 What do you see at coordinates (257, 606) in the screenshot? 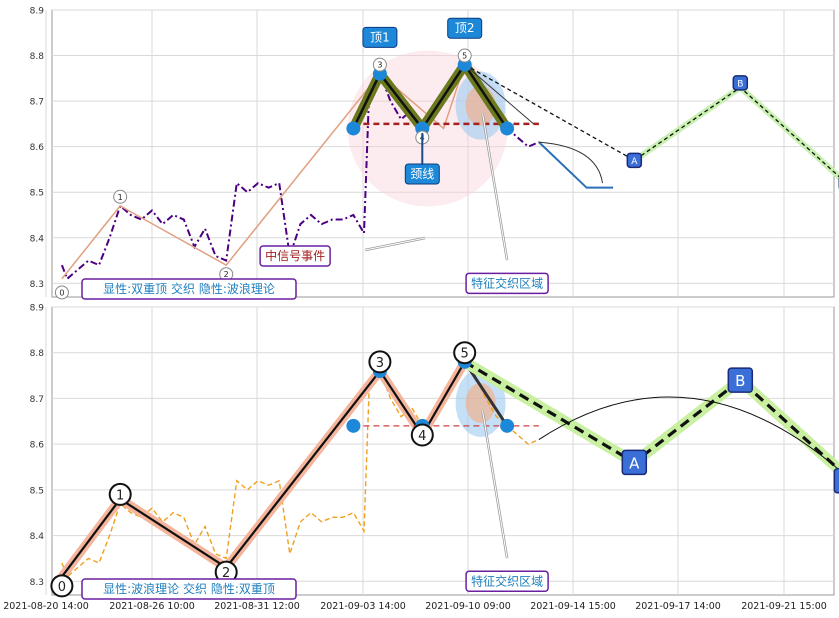
I see `x-tick-label: 2021-08-31 12:00` at bounding box center [257, 606].